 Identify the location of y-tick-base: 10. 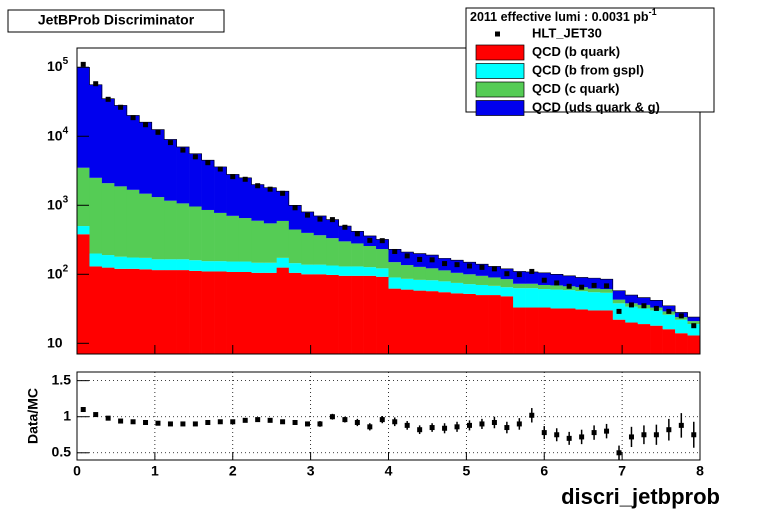
(55, 204).